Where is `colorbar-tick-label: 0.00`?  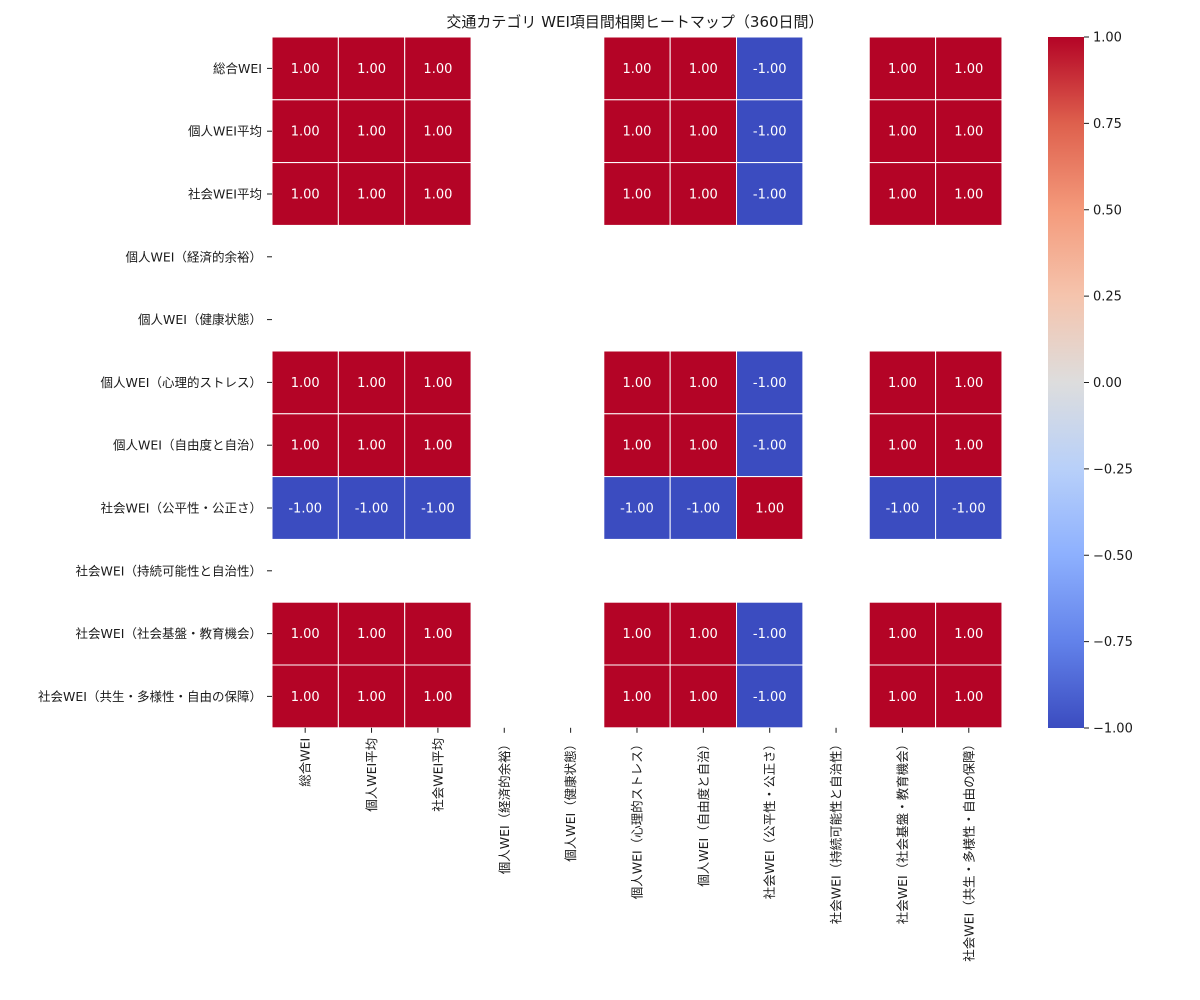
colorbar-tick-label: 0.00 is located at coordinates (1107, 383).